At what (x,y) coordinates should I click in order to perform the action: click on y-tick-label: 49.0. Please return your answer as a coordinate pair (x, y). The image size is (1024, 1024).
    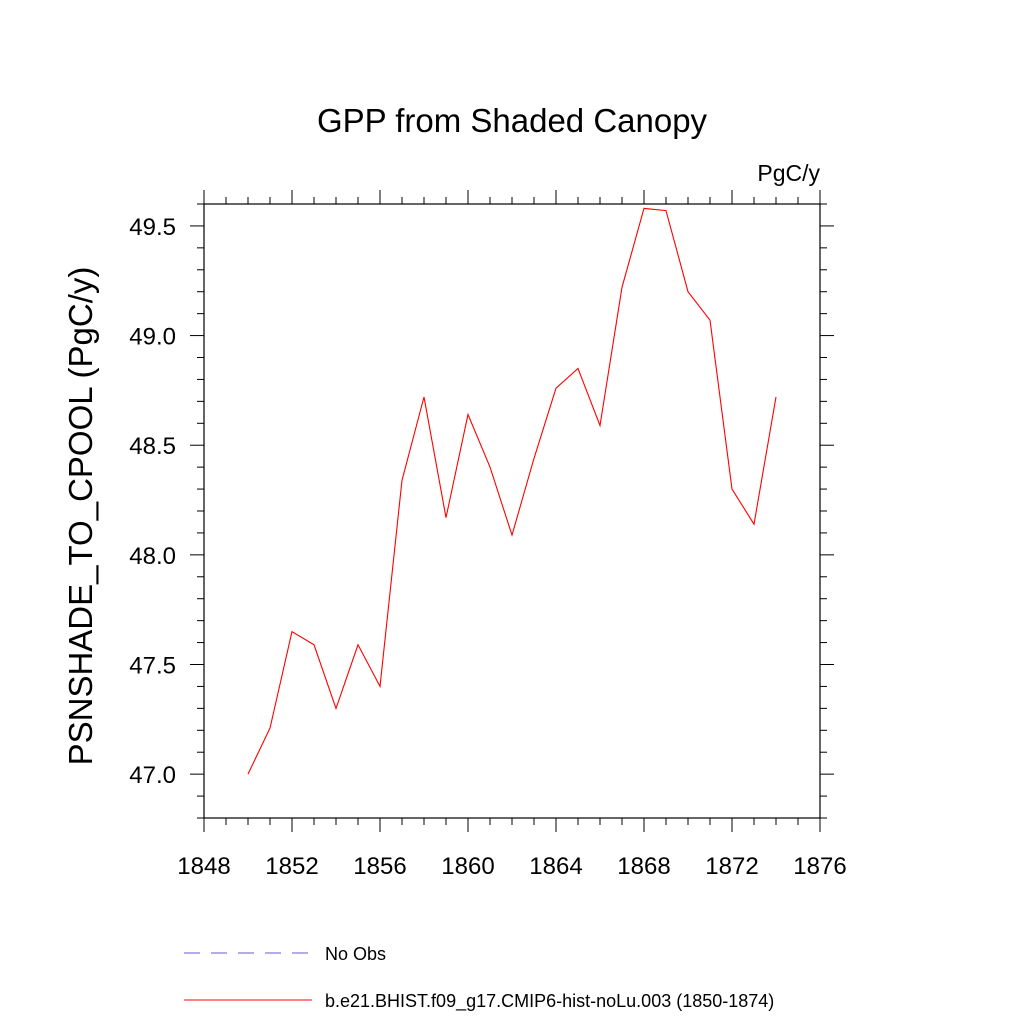
    Looking at the image, I should click on (152, 337).